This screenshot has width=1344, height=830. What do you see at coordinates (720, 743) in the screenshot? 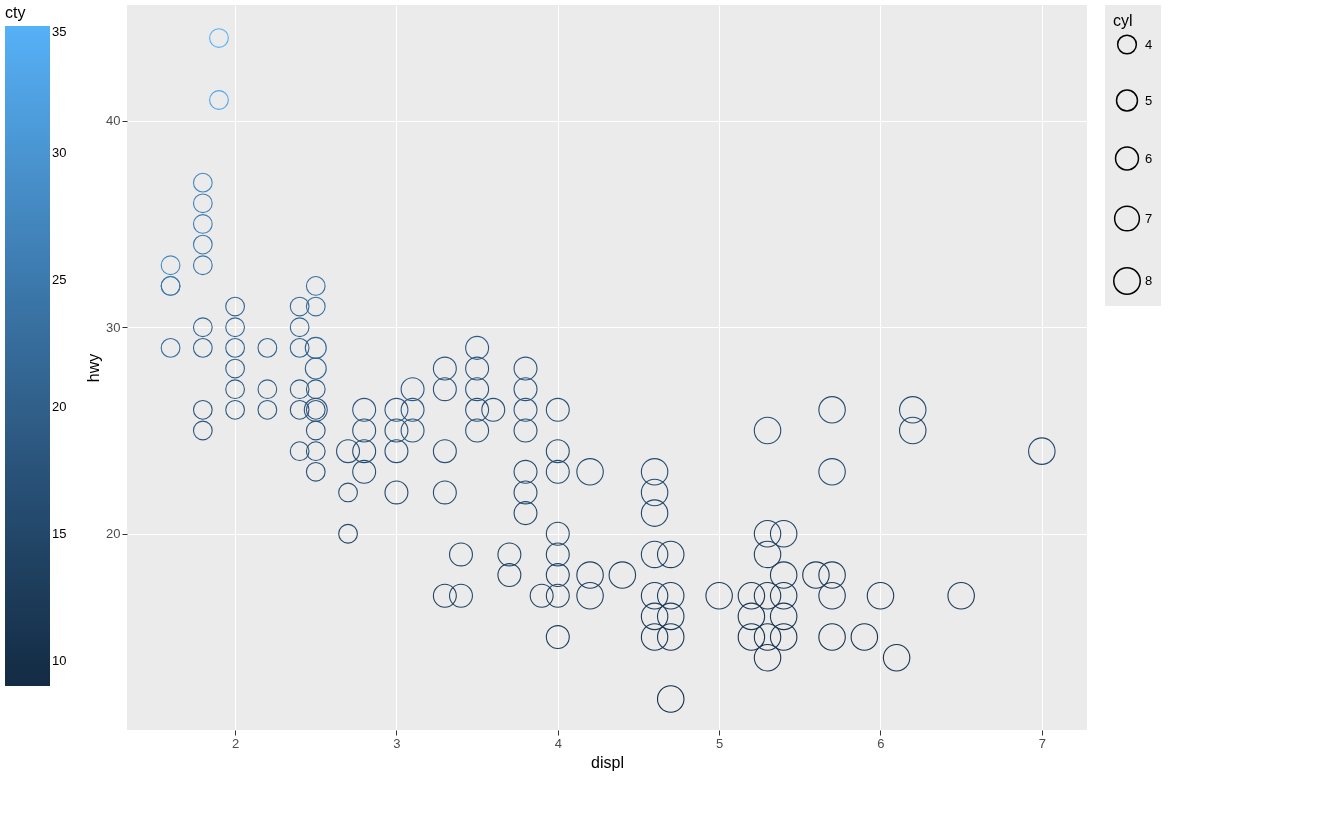
I see `x-tick-label: 5` at bounding box center [720, 743].